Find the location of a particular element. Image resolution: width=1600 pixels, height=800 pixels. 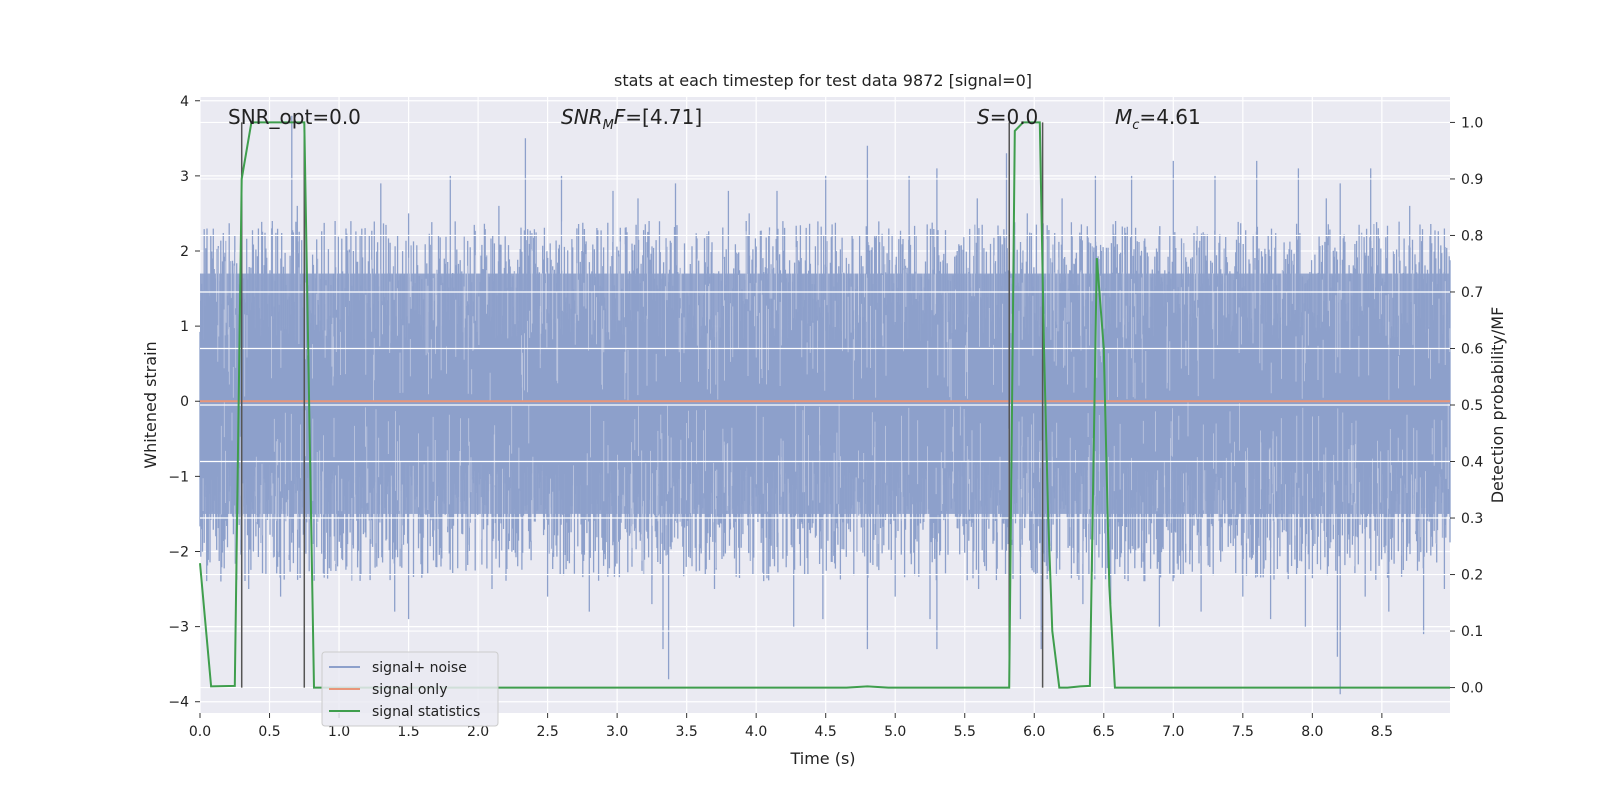

x-tick-label: 3.5 is located at coordinates (687, 732).